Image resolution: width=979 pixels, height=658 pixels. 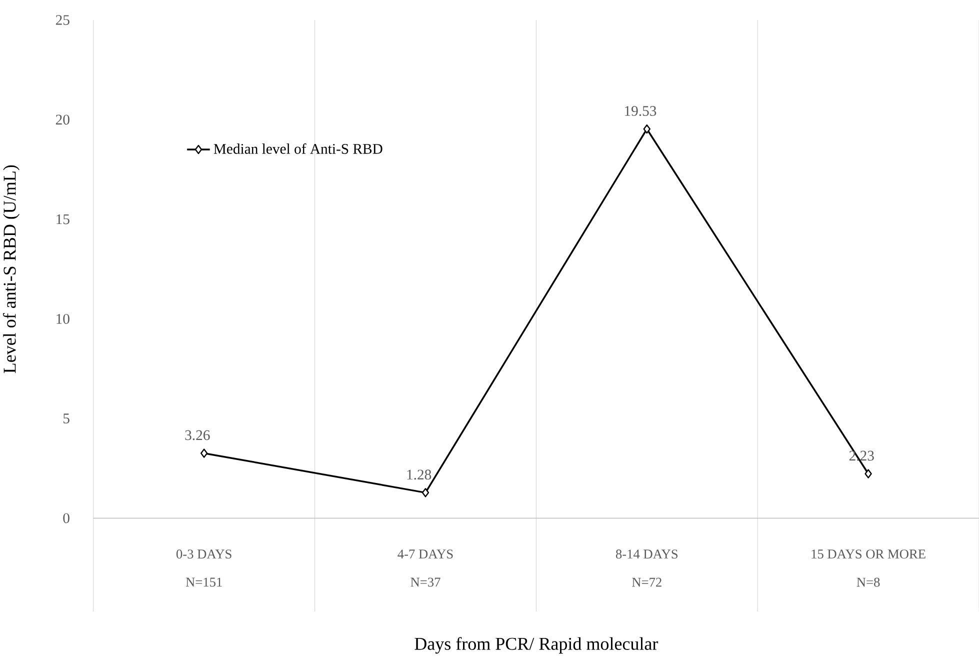 What do you see at coordinates (63, 219) in the screenshot?
I see `y-tick-label: 15` at bounding box center [63, 219].